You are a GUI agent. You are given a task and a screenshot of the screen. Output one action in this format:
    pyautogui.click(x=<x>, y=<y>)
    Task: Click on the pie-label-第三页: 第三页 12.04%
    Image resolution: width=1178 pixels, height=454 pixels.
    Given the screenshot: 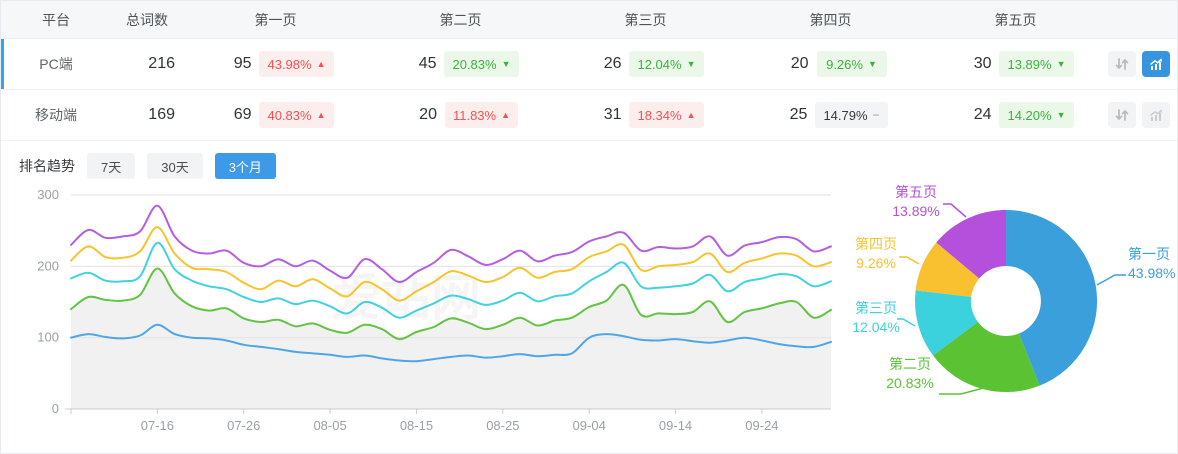 What is the action you would take?
    pyautogui.click(x=876, y=318)
    